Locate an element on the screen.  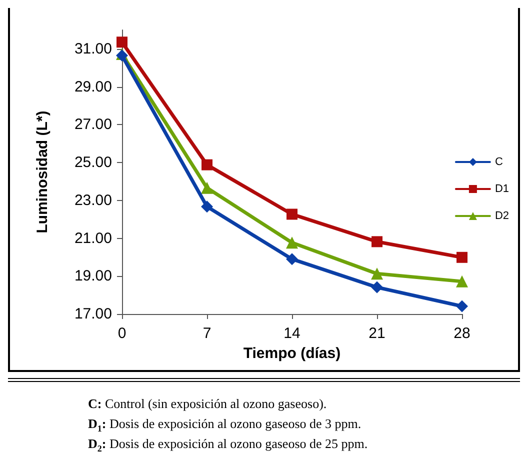
y-tick-label: 21.00 is located at coordinates (93, 238).